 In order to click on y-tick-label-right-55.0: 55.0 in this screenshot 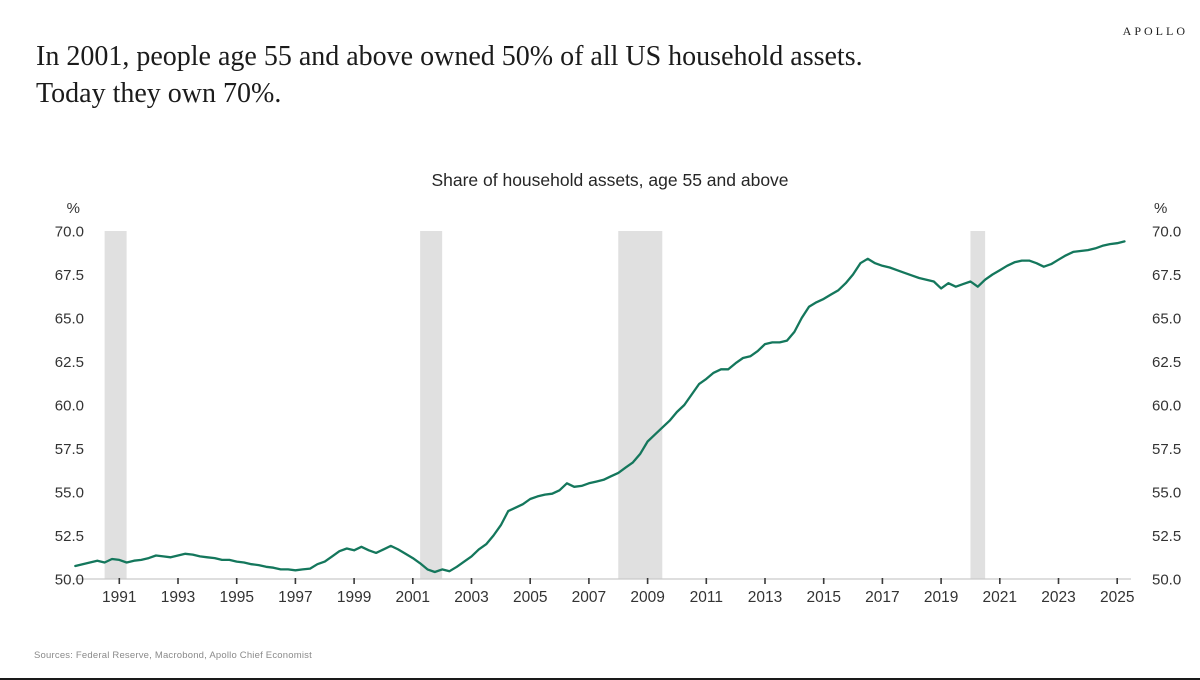, I will do `click(1166, 493)`.